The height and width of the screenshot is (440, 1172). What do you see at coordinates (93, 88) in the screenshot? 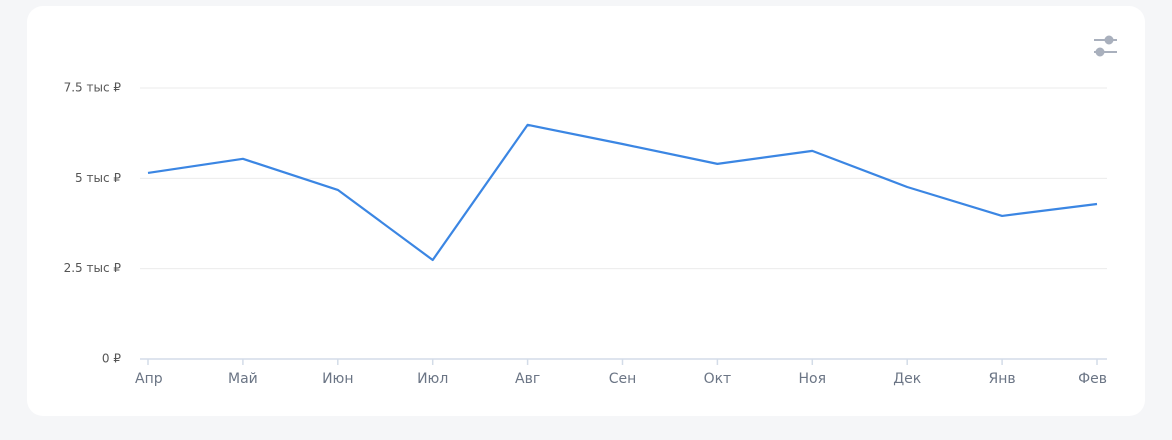
I see `y-tick-label: 7.5 тыс ₽` at bounding box center [93, 88].